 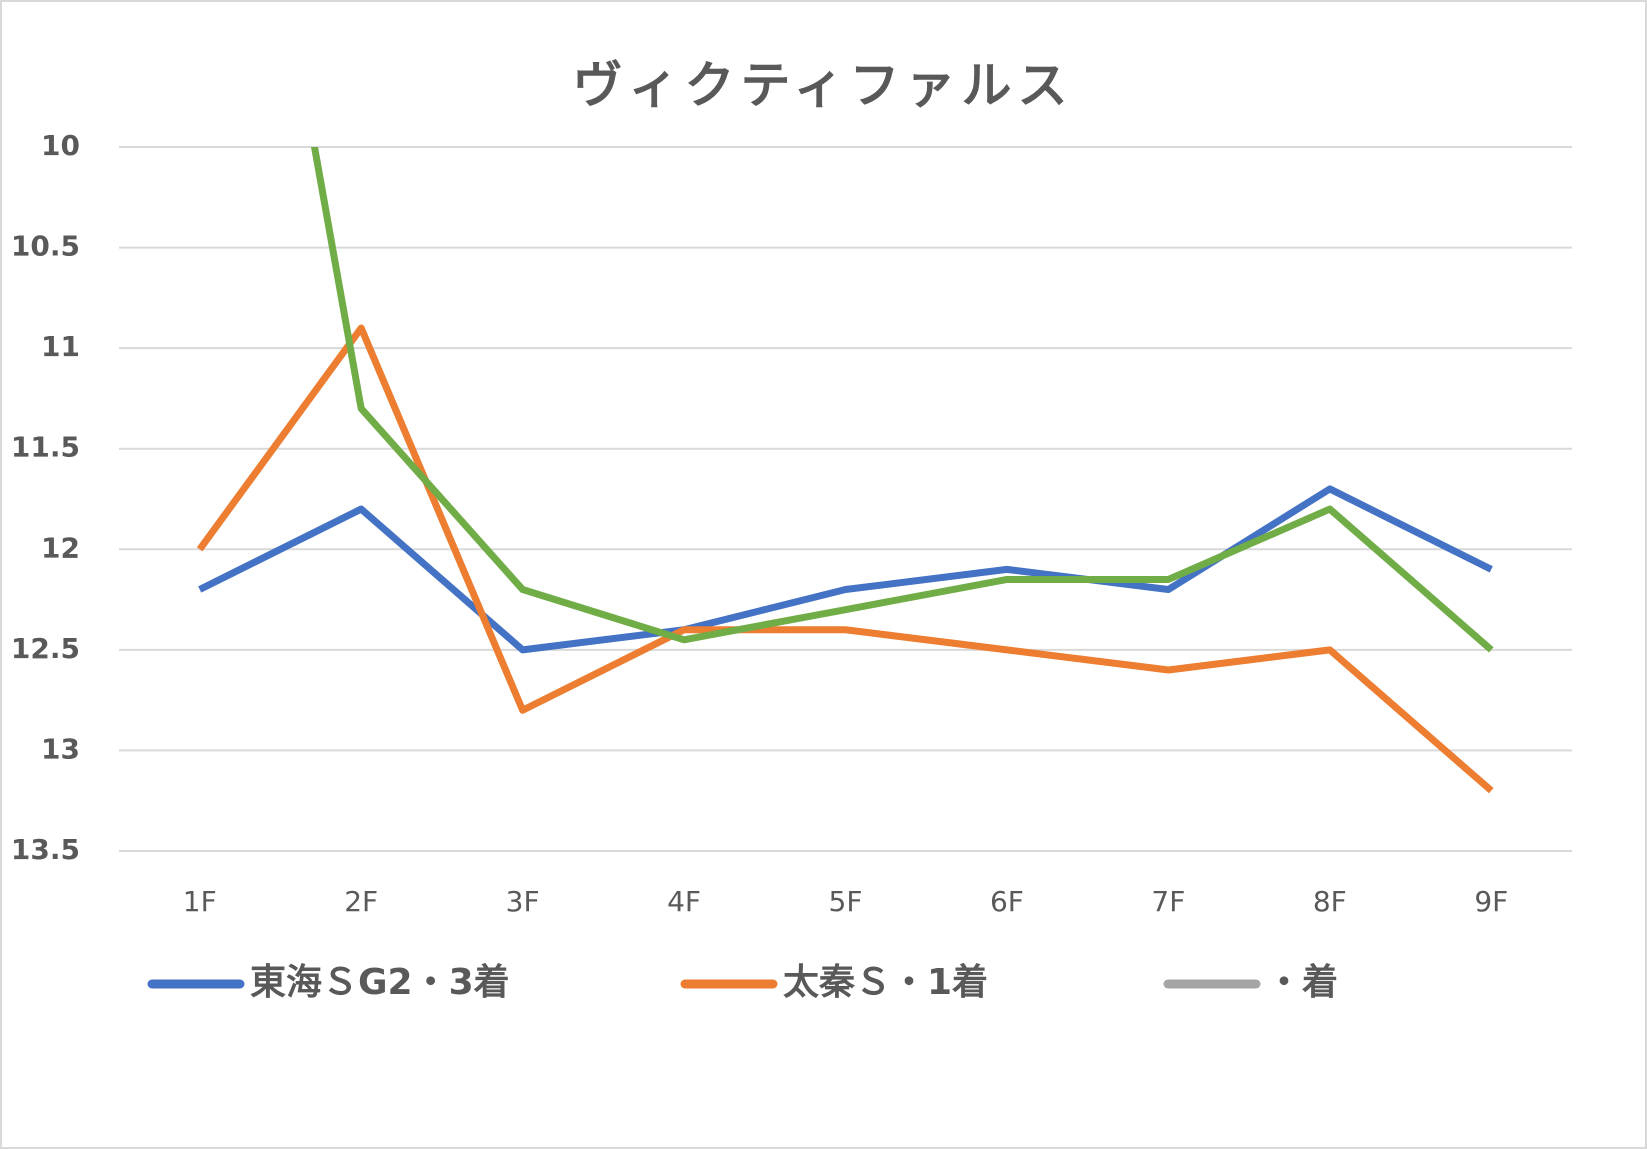 I want to click on x-tick-label: 6F, so click(x=1007, y=901).